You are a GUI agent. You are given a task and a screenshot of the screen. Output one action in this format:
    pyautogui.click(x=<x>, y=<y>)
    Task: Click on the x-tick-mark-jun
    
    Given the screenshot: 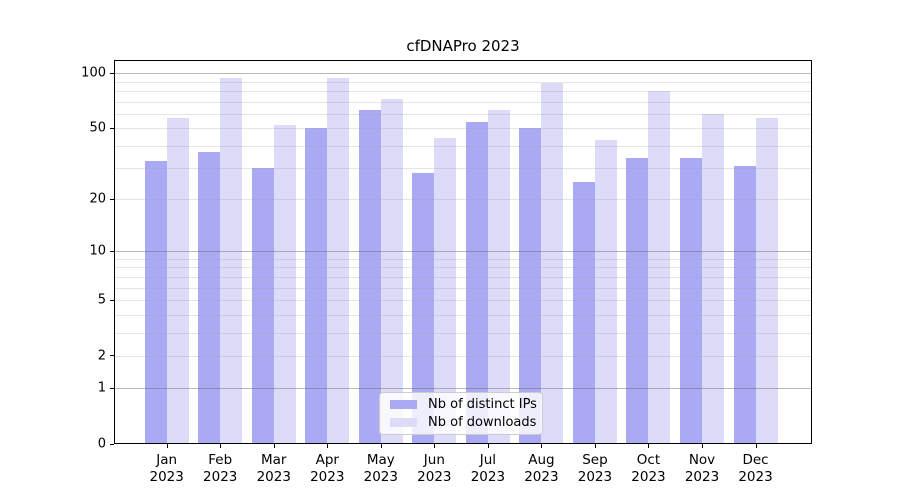 What is the action you would take?
    pyautogui.click(x=435, y=446)
    